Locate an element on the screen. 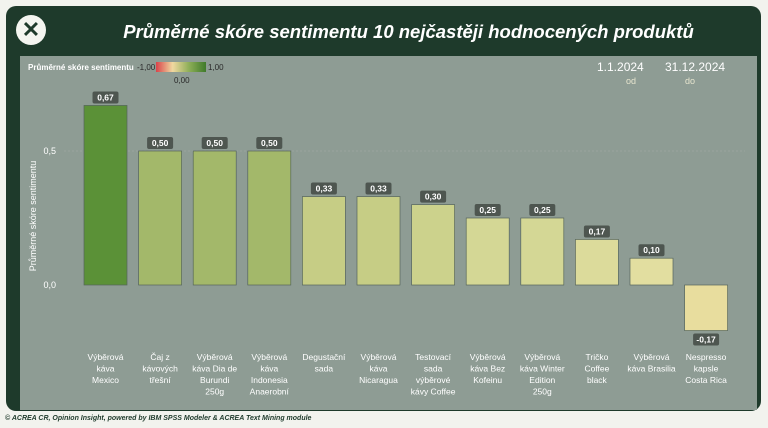 Image resolution: width=768 pixels, height=428 pixels. x-tick-label-line: Edition is located at coordinates (542, 380).